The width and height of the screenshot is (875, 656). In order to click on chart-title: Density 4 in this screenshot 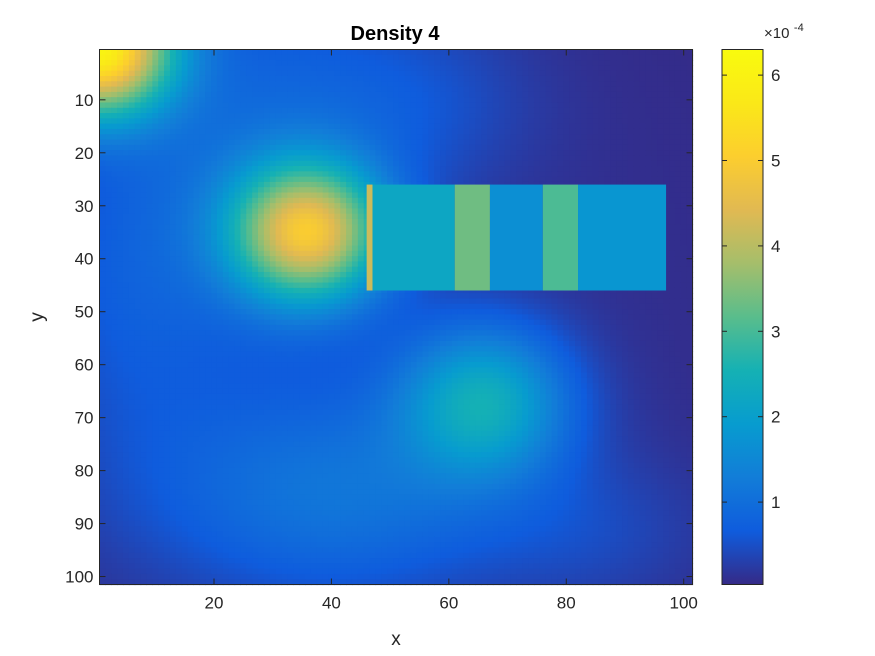, I will do `click(396, 34)`.